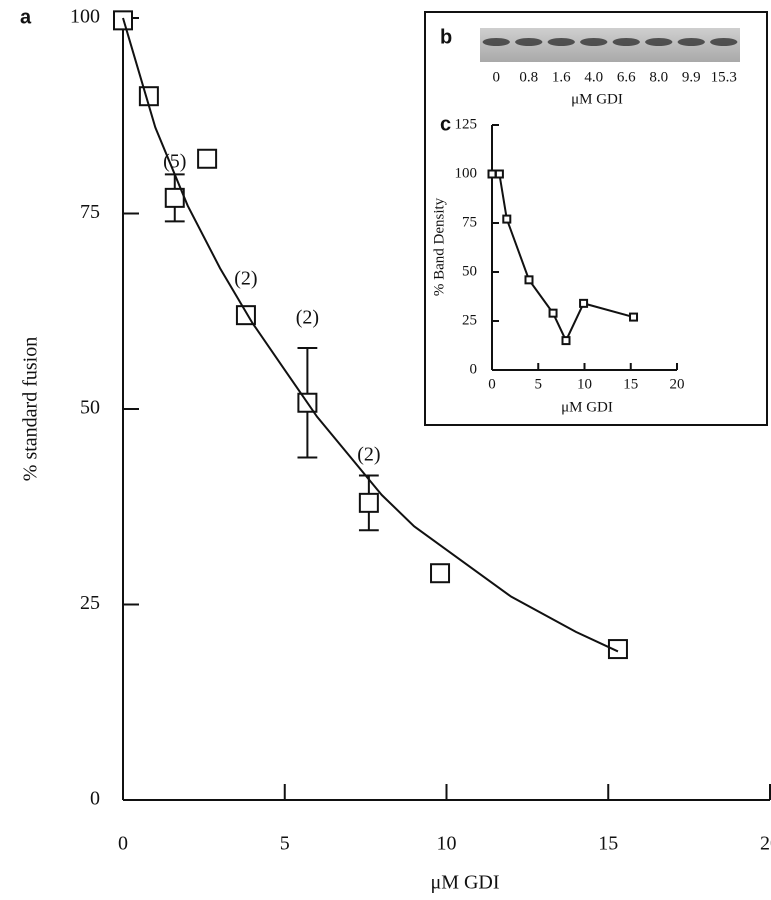 This screenshot has width=771, height=900. What do you see at coordinates (610, 45) in the screenshot?
I see `gel-image` at bounding box center [610, 45].